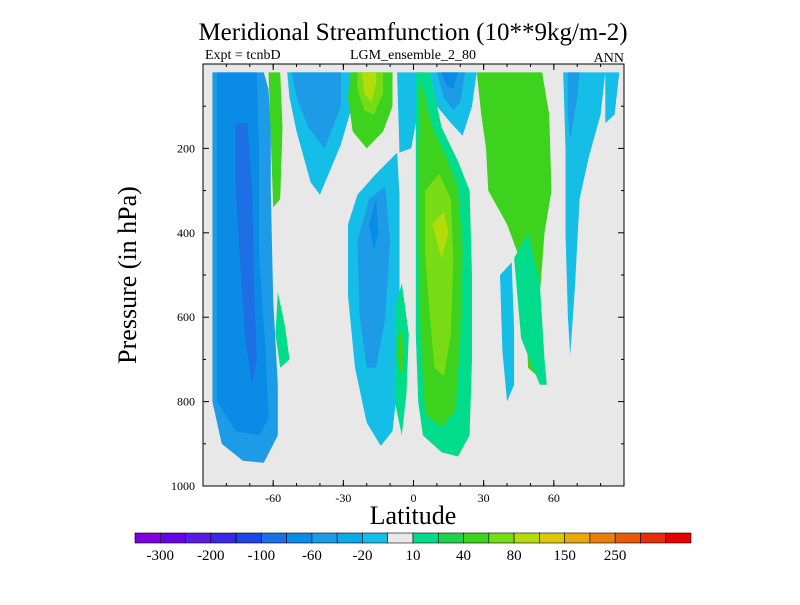  What do you see at coordinates (413, 556) in the screenshot?
I see `colorbar-label: 10` at bounding box center [413, 556].